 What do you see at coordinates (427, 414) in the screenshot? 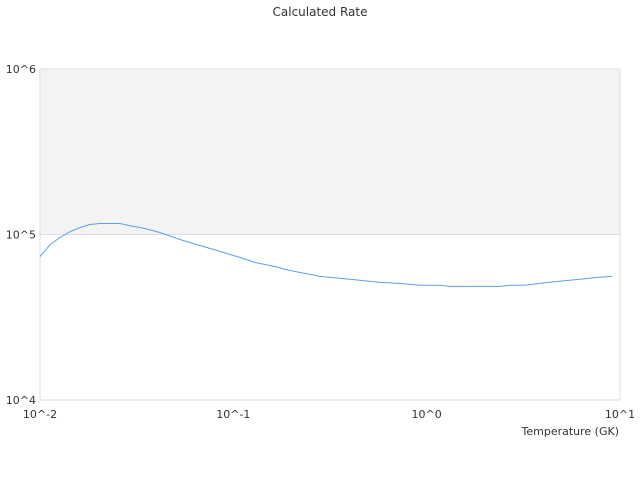
I see `x-tick-label: 10^0` at bounding box center [427, 414].